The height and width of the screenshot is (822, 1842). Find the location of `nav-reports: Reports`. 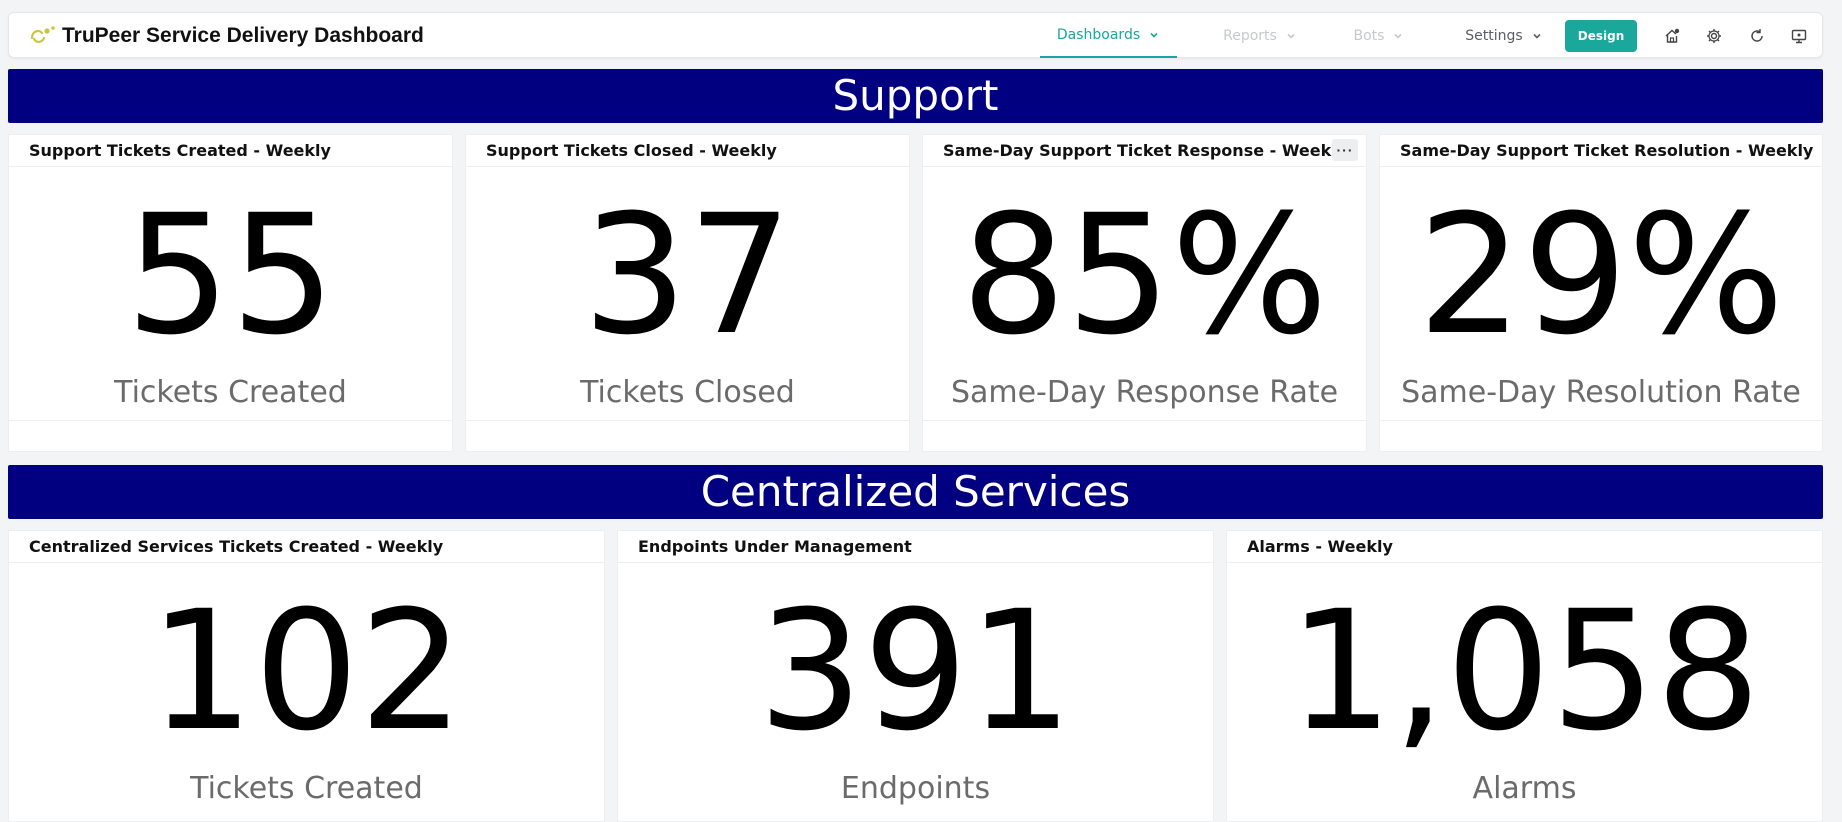

nav-reports: Reports is located at coordinates (1260, 35).